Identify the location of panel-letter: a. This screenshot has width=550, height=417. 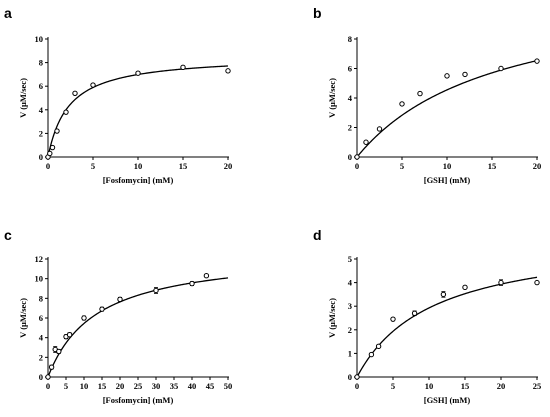
(8, 13).